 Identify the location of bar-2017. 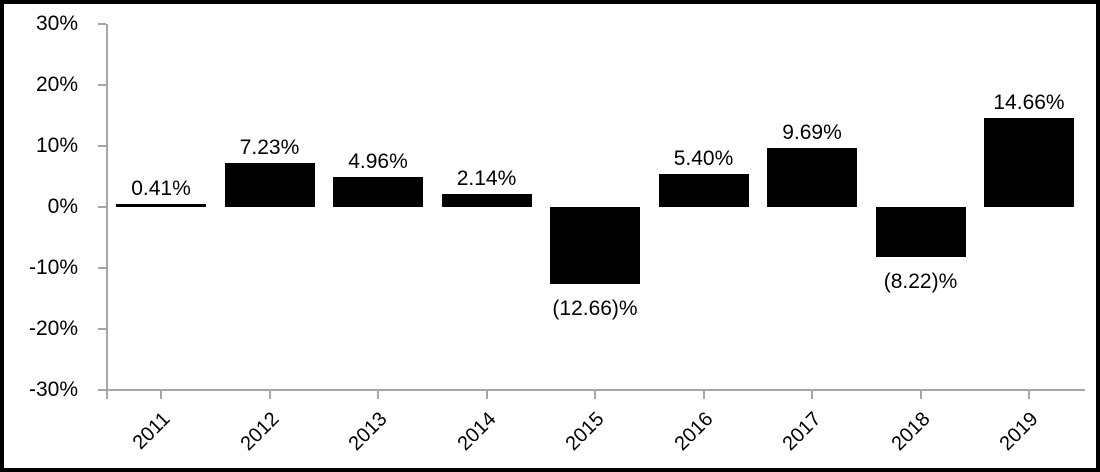
(812, 177).